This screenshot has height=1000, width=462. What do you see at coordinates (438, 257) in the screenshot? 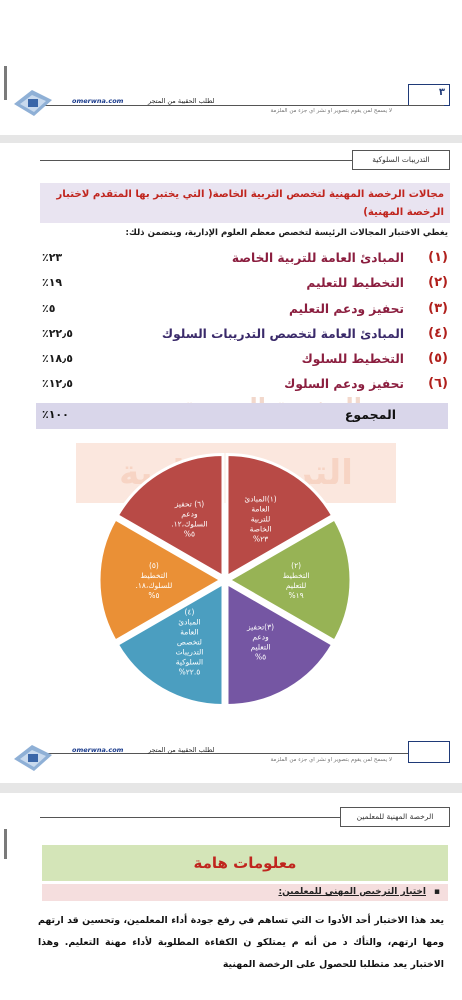
I see `row-number: (١)` at bounding box center [438, 257].